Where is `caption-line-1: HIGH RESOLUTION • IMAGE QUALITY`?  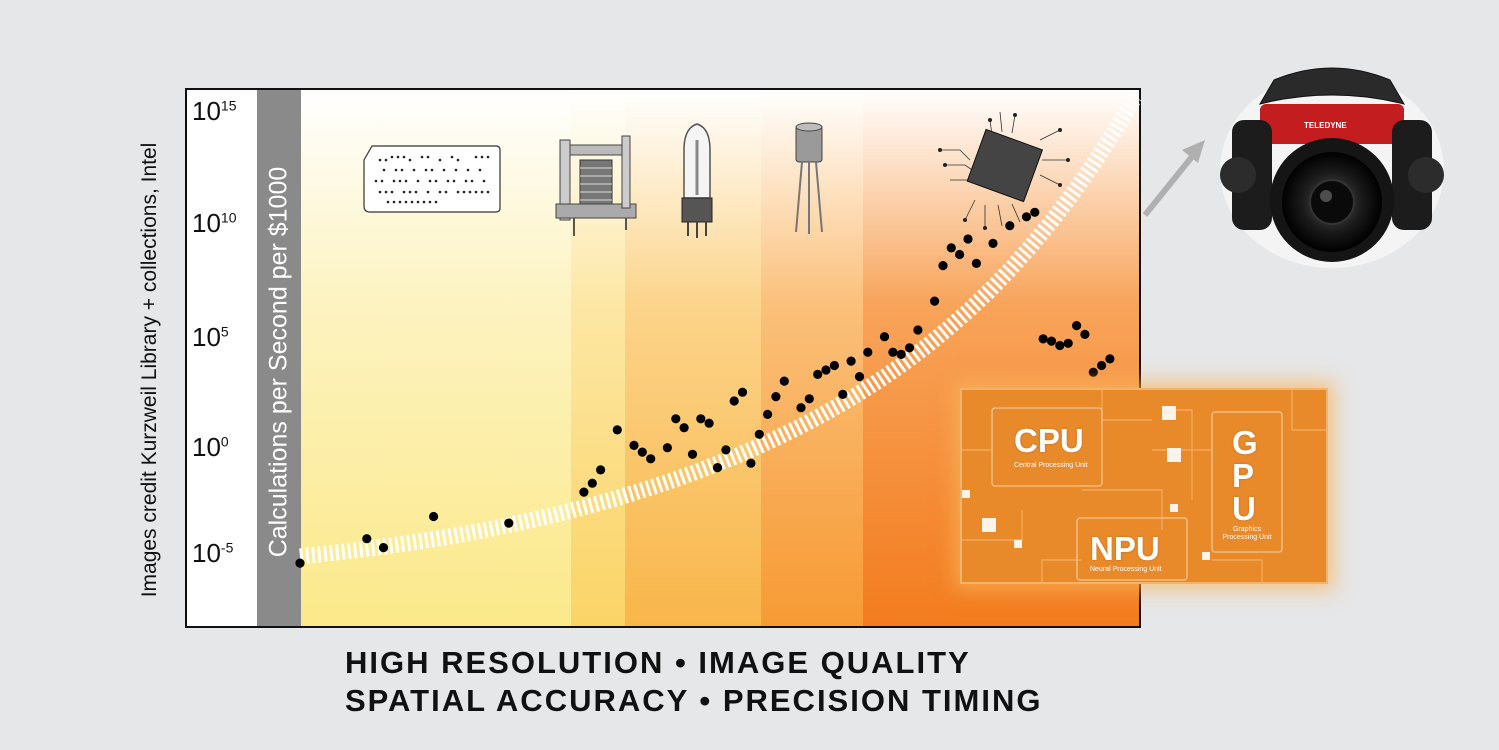 caption-line-1: HIGH RESOLUTION • IMAGE QUALITY is located at coordinates (658, 662).